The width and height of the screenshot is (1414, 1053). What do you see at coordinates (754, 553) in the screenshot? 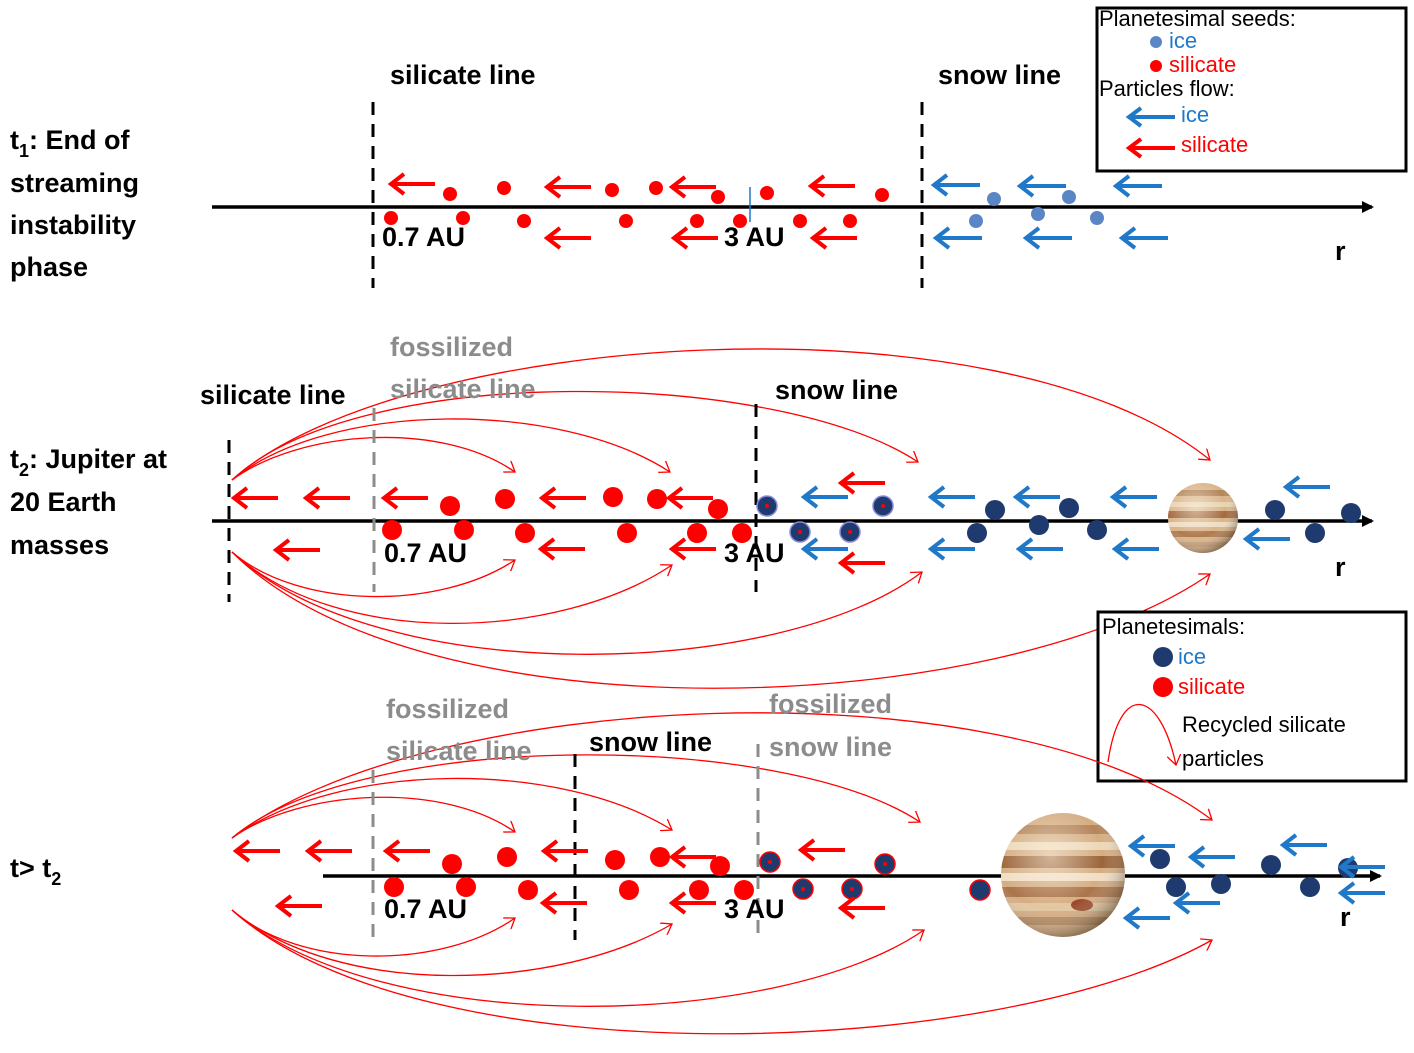
I see `tick-label-3au-2: 3 AU` at bounding box center [754, 553].